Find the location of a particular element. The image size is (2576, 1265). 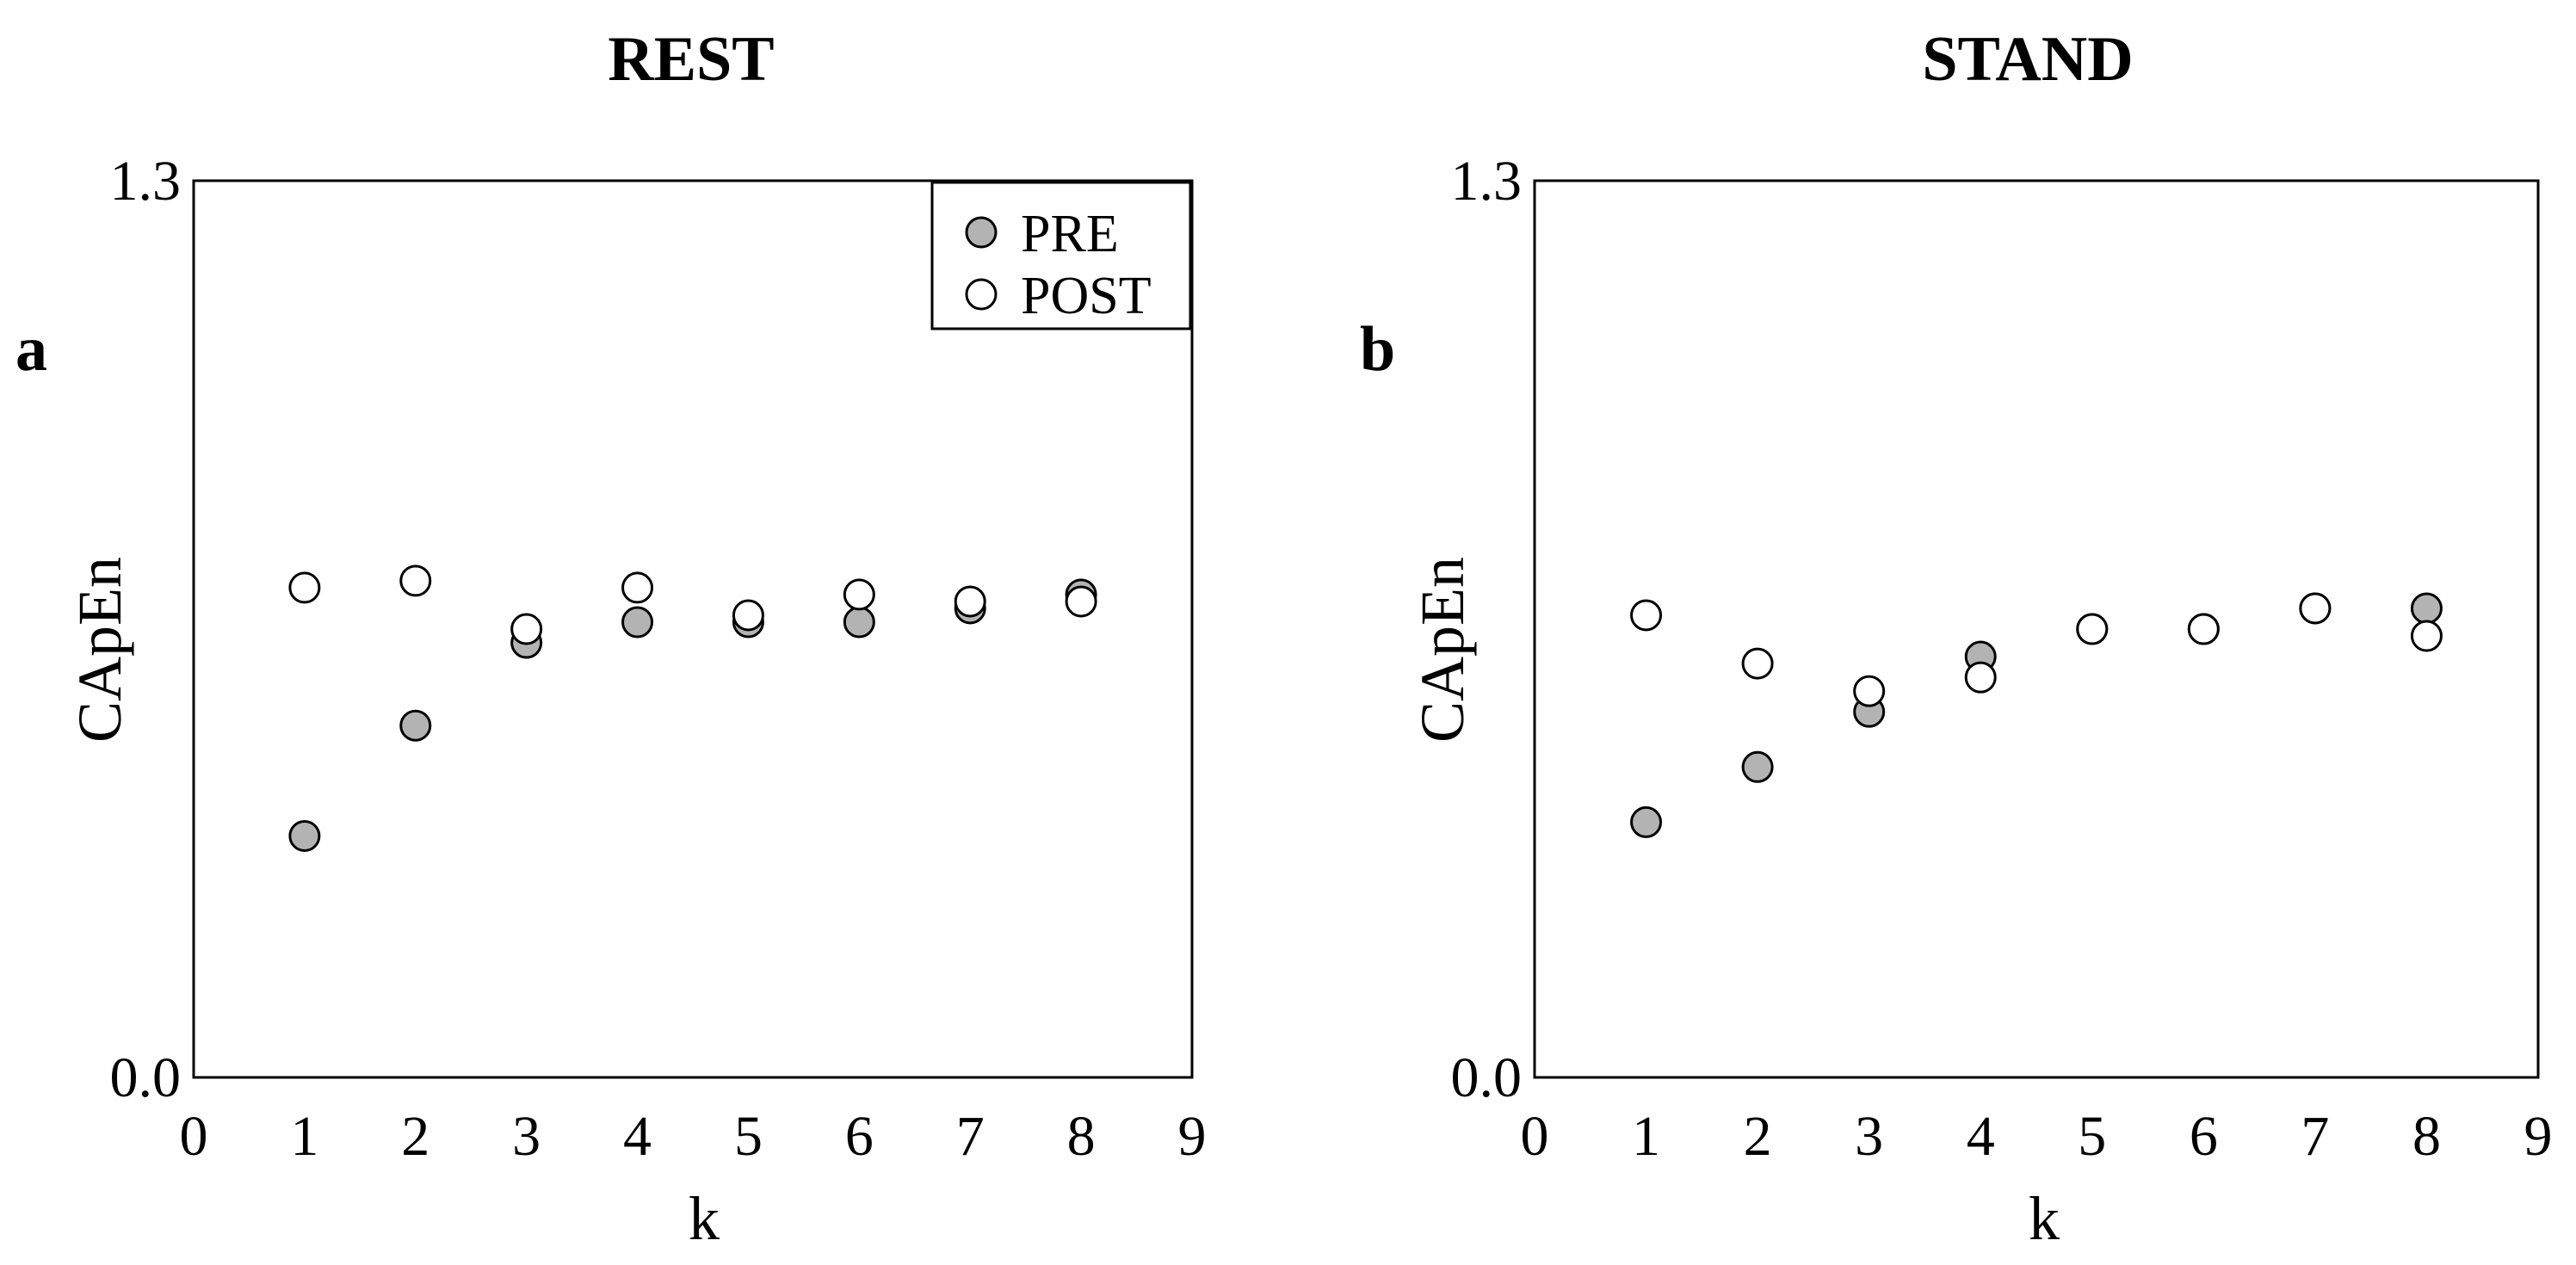

panel-title: REST is located at coordinates (691, 59).